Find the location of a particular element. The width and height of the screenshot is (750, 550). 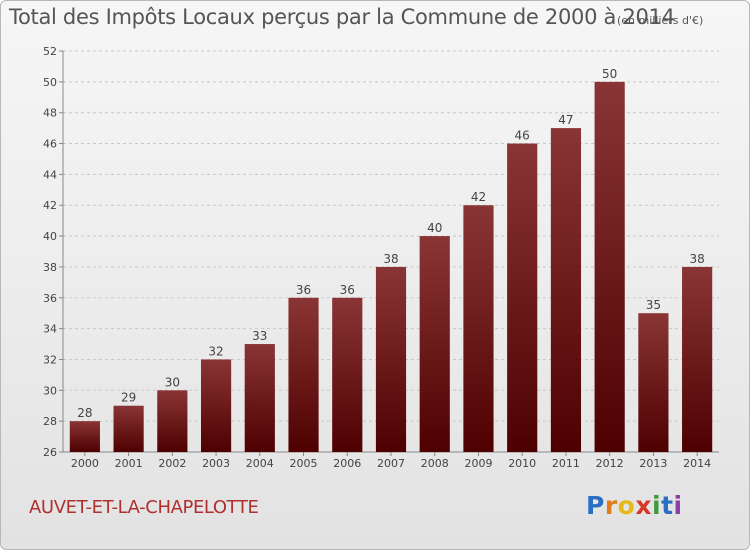

logo-letter: t is located at coordinates (667, 505).